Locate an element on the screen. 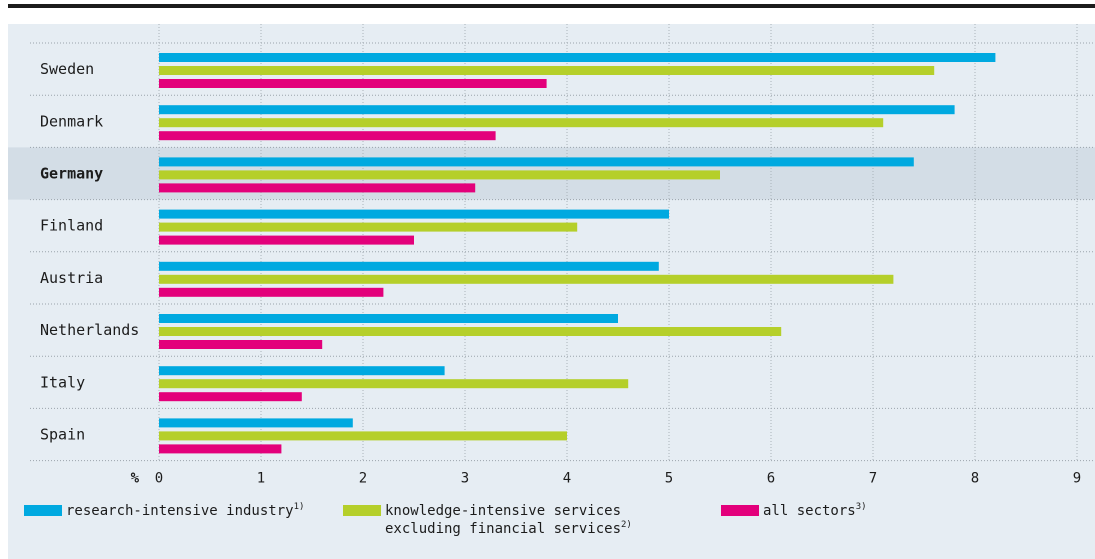 The image size is (1095, 559). legend-swatch-research is located at coordinates (43, 510).